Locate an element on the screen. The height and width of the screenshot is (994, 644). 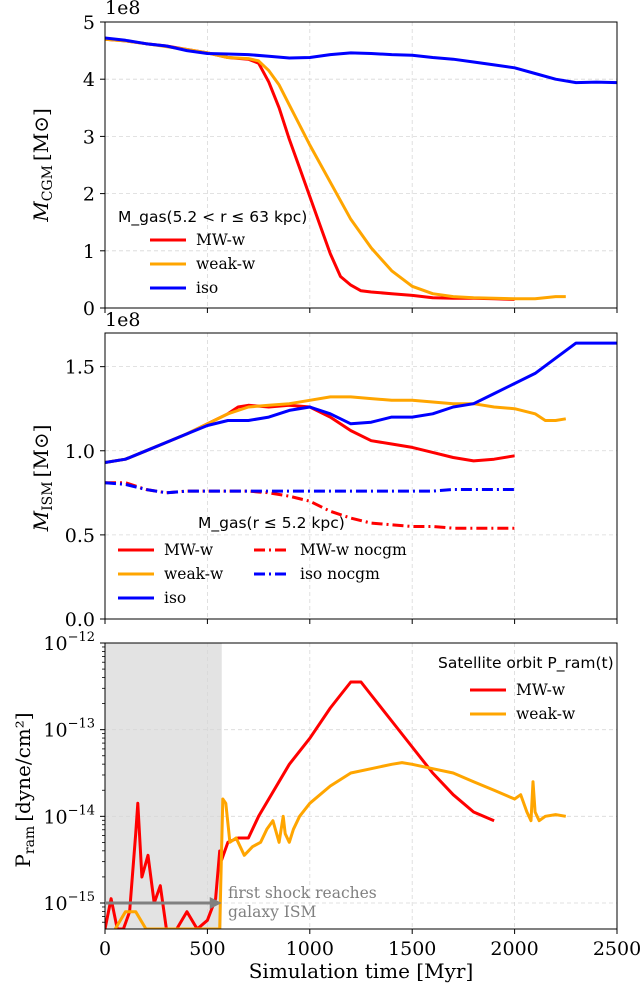
ism-ylabel-sub: ISM is located at coordinates (48, 495).